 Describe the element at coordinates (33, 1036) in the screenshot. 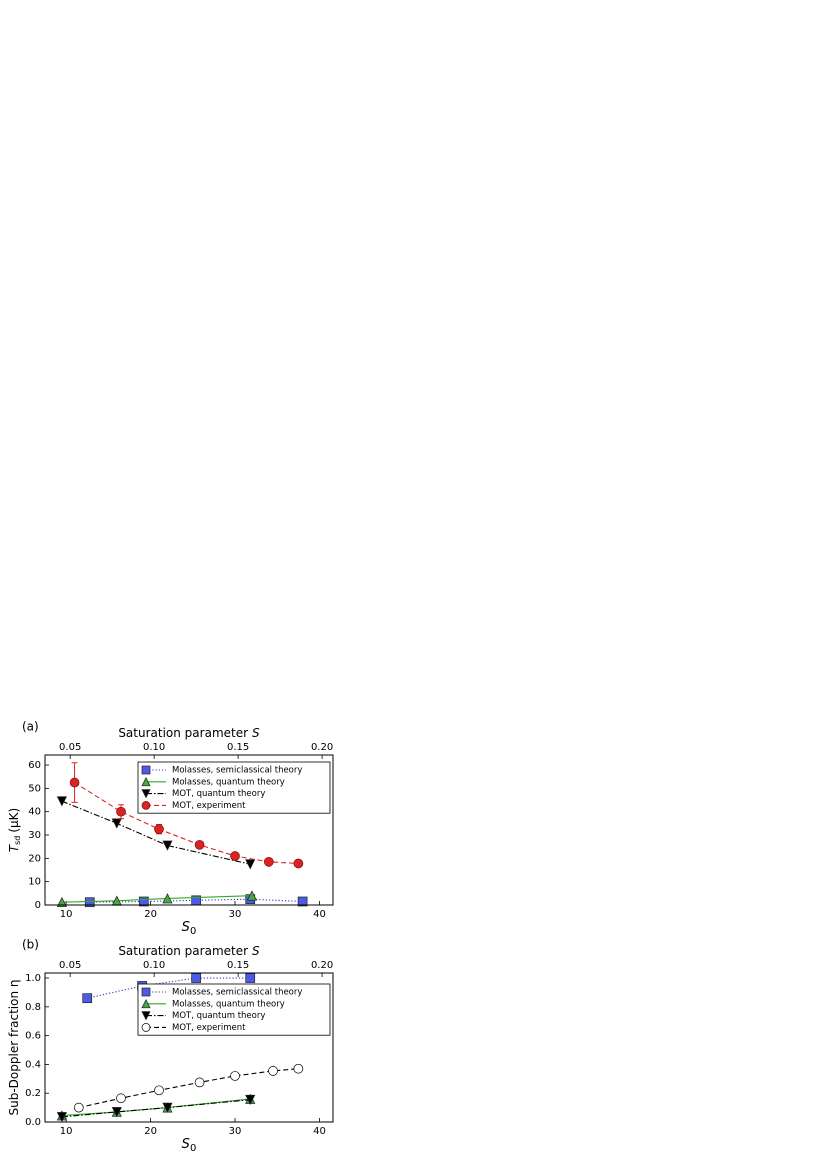

I see `y-tick-label: 0.6` at that location.